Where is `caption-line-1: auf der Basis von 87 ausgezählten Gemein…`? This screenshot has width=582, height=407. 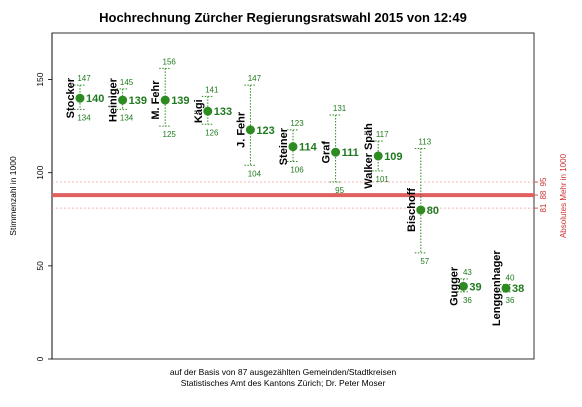
caption-line-1: auf der Basis von 87 ausgezählten Gemein… is located at coordinates (283, 372).